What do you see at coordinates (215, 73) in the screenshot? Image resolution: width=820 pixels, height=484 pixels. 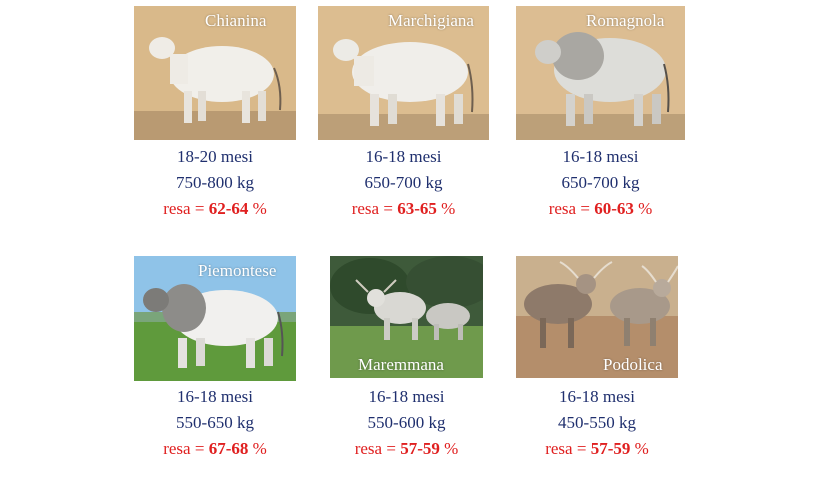 I see `chianina-photo` at bounding box center [215, 73].